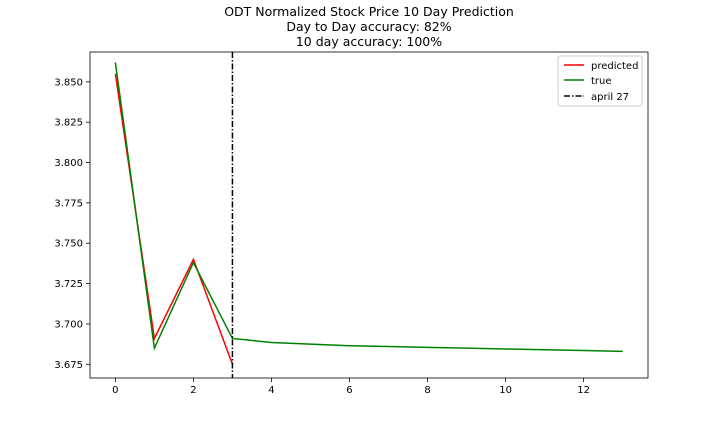 This screenshot has width=720, height=432. I want to click on x-tick-label: 6, so click(349, 390).